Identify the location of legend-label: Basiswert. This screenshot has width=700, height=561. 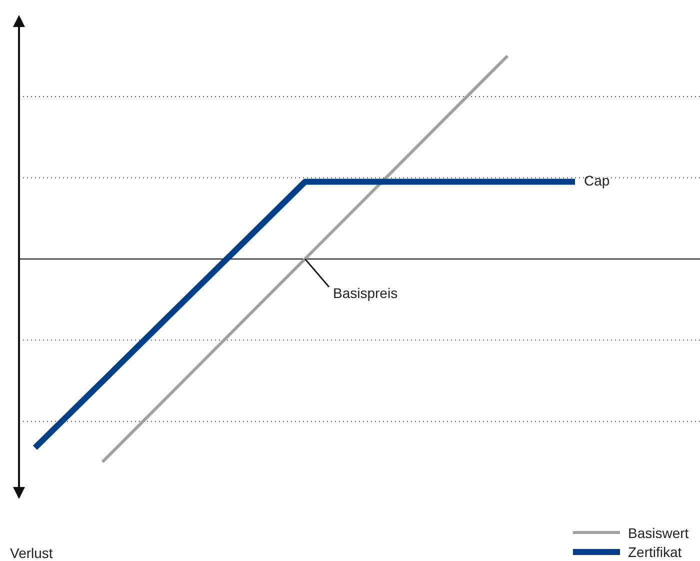
(658, 532).